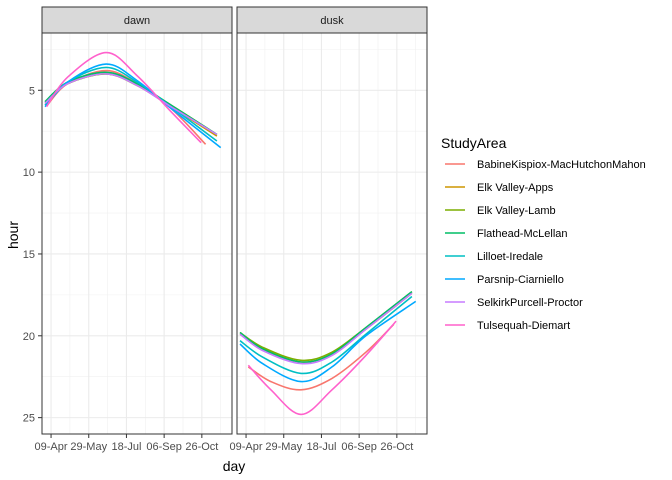 This screenshot has height=480, width=672. What do you see at coordinates (510, 257) in the screenshot?
I see `legend-label: Lilloet-Iredale` at bounding box center [510, 257].